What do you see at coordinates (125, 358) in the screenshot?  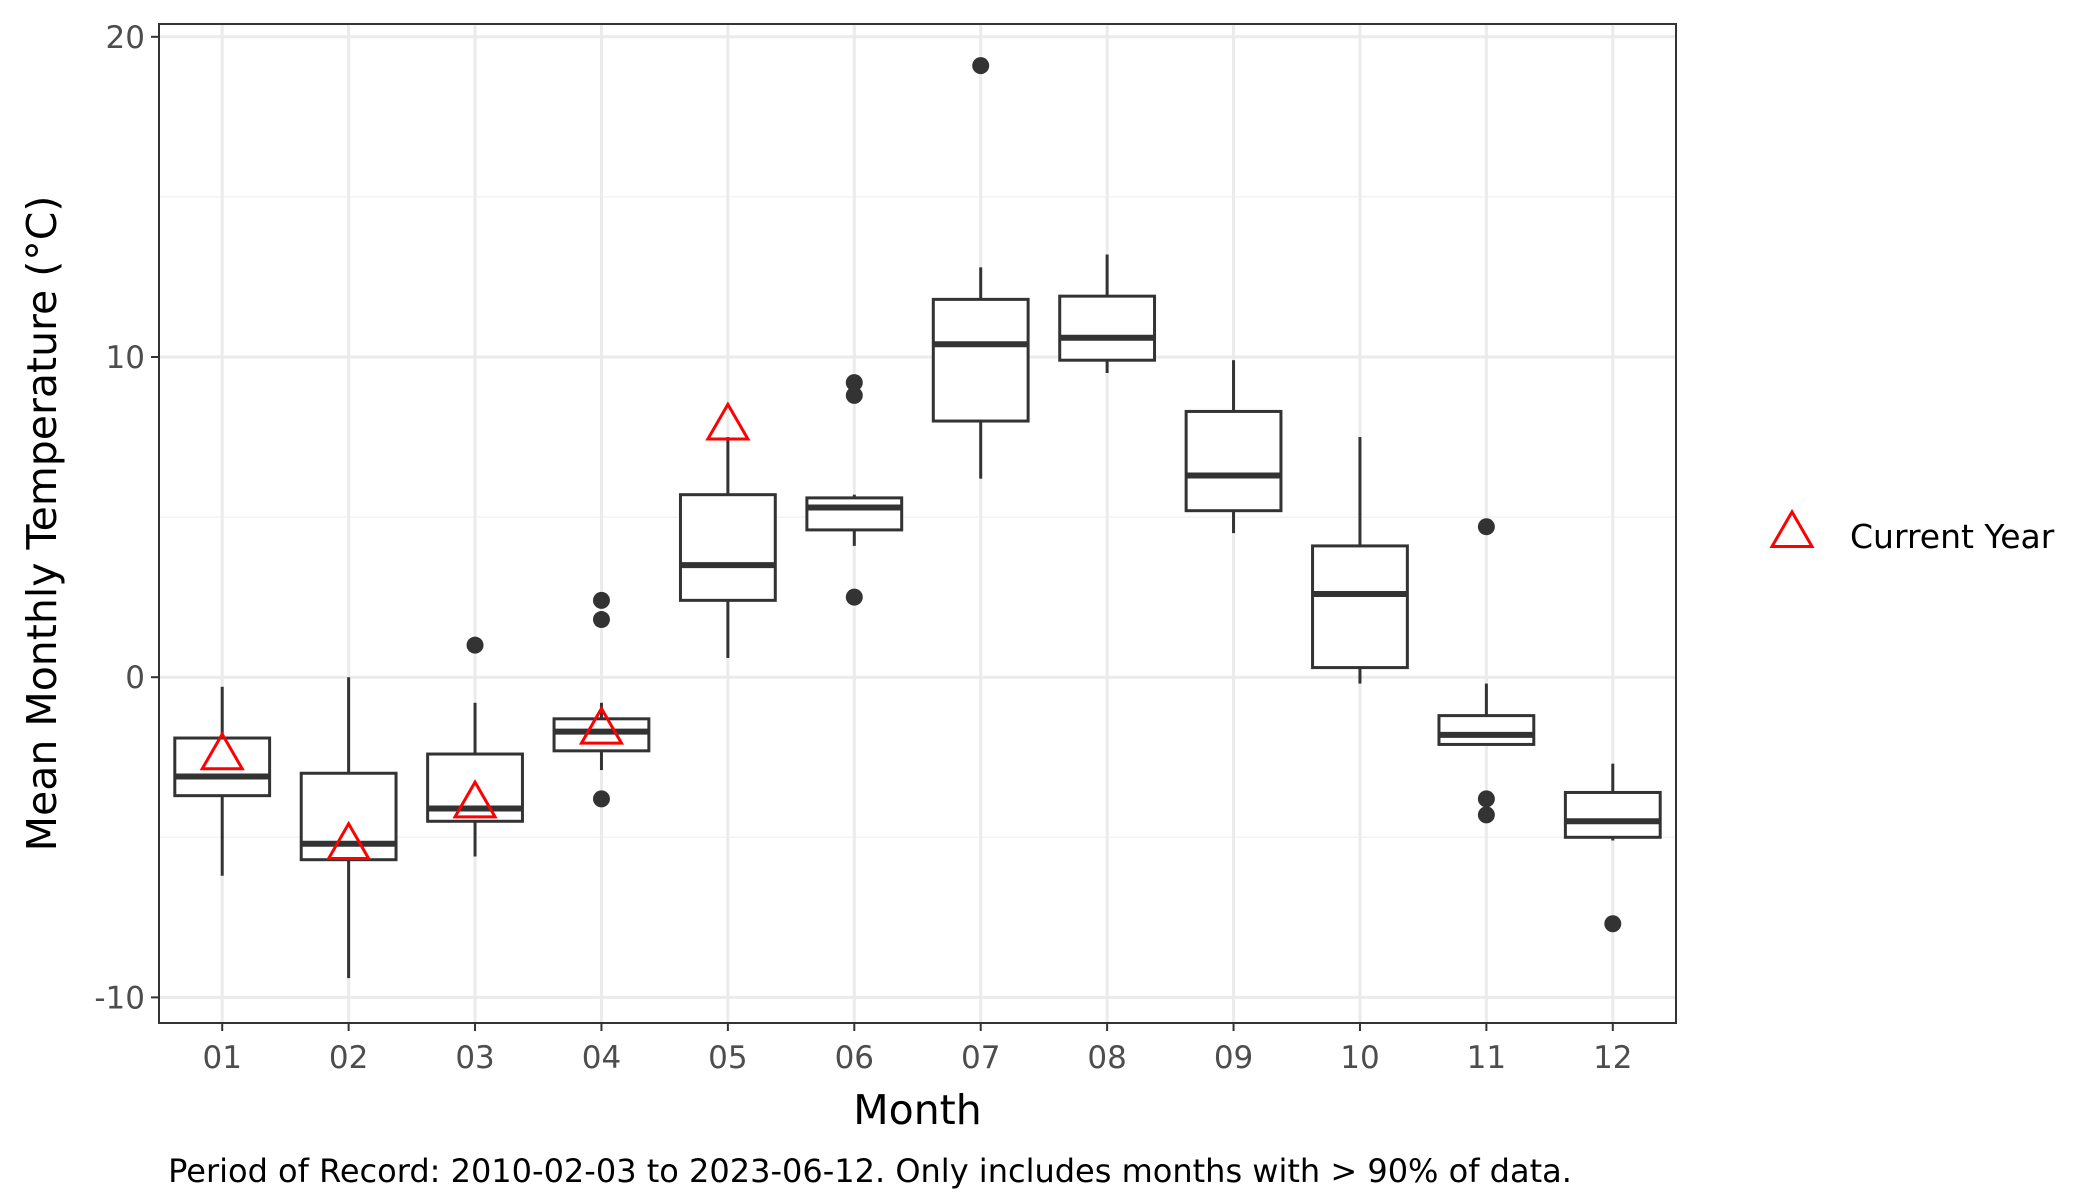 I see `y-tick-label: 10` at bounding box center [125, 358].